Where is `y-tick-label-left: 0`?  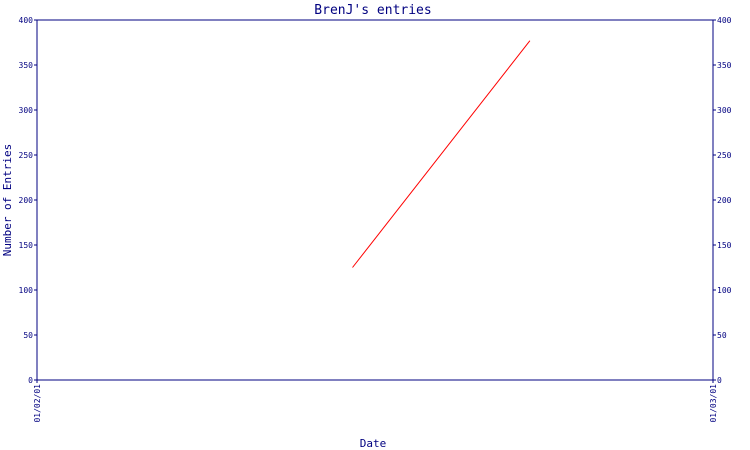
y-tick-label-left: 0 is located at coordinates (30, 380).